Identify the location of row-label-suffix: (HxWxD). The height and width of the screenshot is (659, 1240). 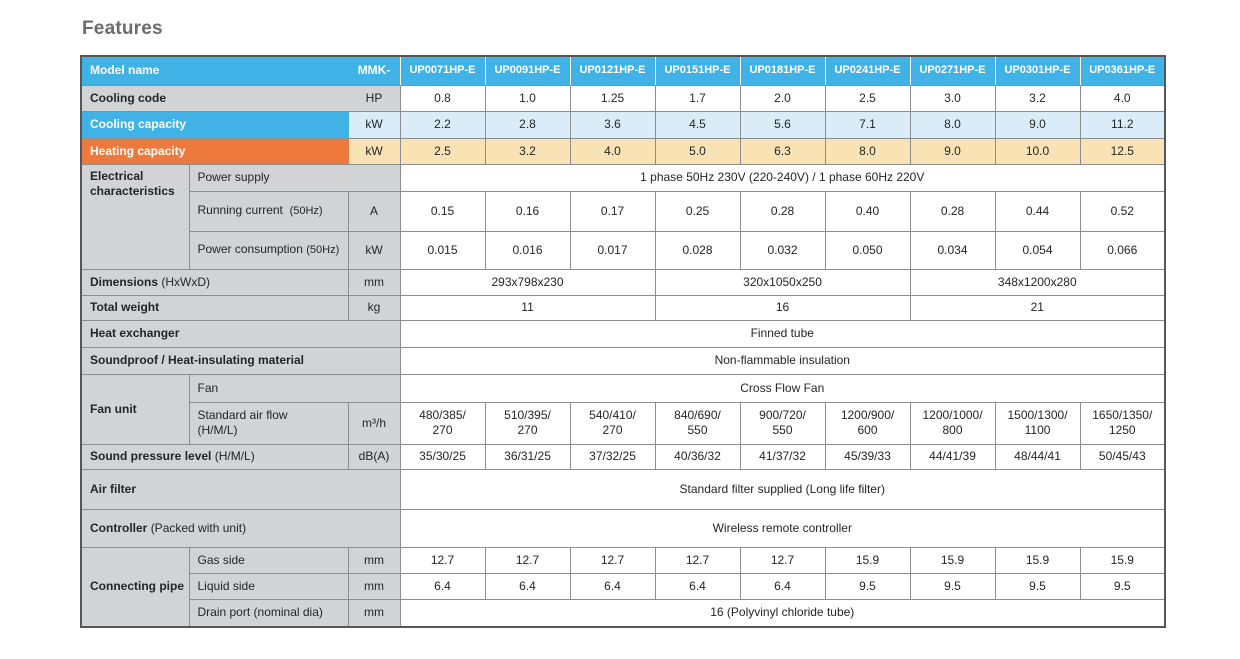
(186, 281).